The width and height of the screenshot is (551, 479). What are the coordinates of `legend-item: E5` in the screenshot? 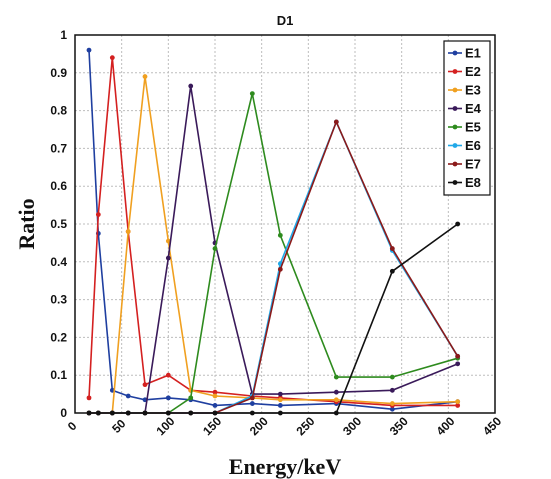 It's located at (464, 127).